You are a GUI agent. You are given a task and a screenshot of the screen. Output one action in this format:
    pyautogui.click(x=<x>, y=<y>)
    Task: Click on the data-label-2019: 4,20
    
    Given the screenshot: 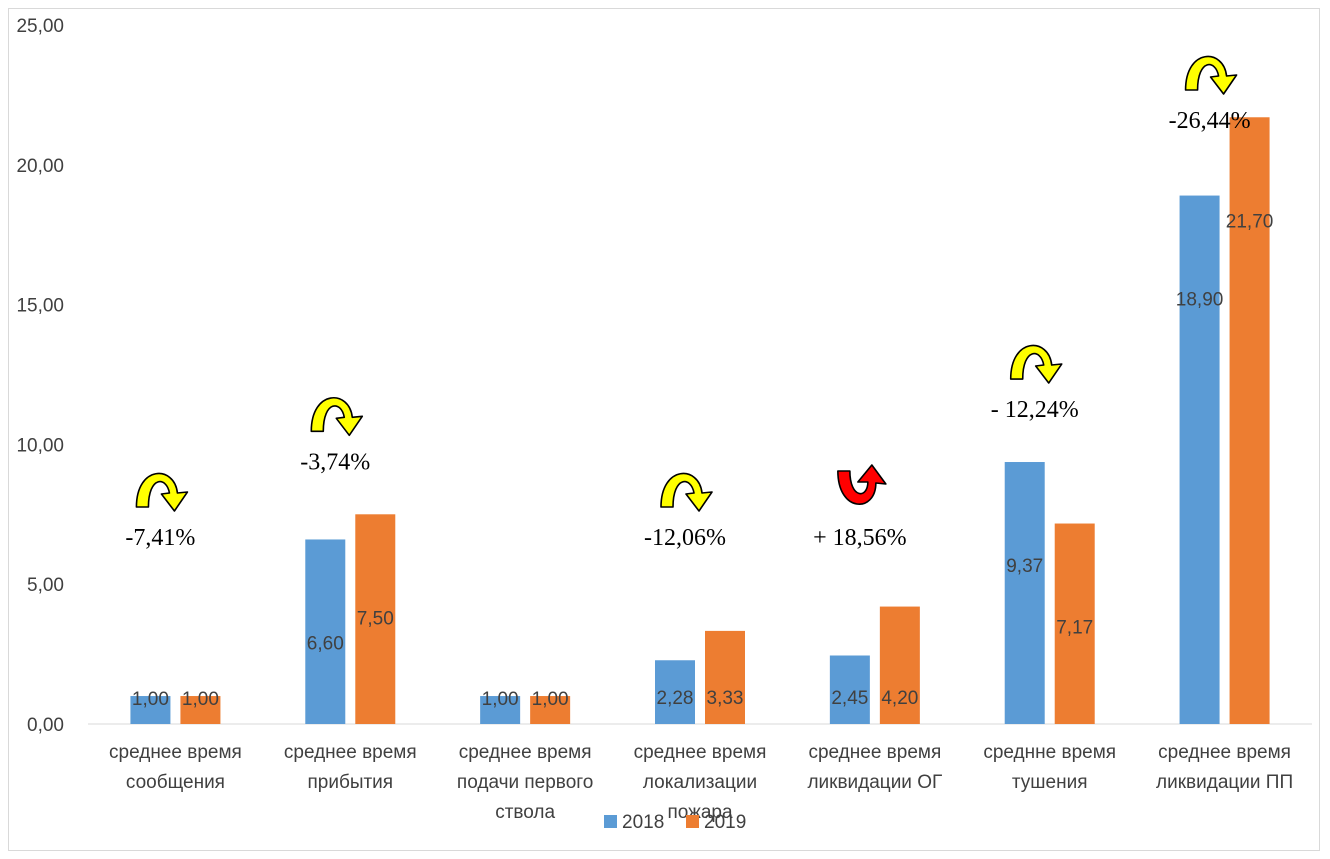 What is the action you would take?
    pyautogui.click(x=899, y=698)
    